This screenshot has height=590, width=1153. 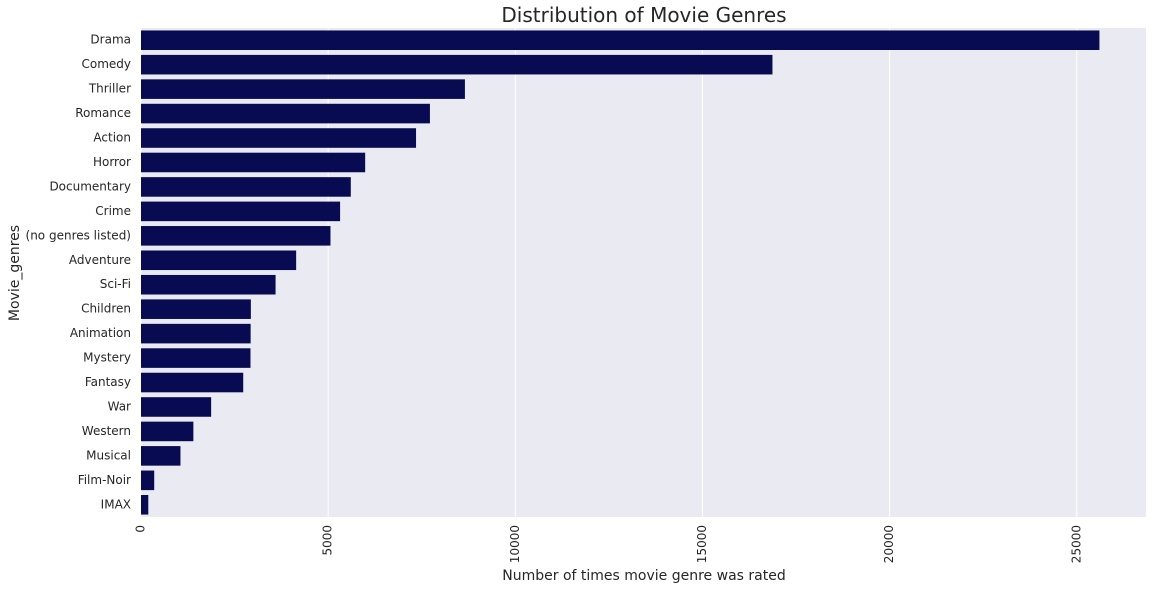 I want to click on bar-action, so click(x=279, y=138).